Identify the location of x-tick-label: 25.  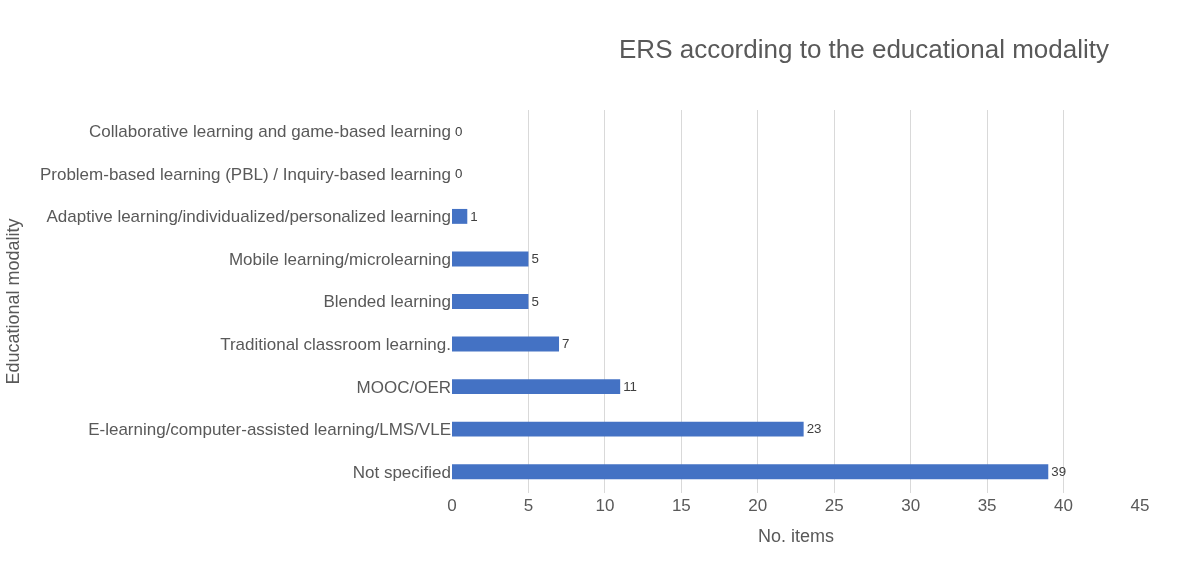
(834, 505).